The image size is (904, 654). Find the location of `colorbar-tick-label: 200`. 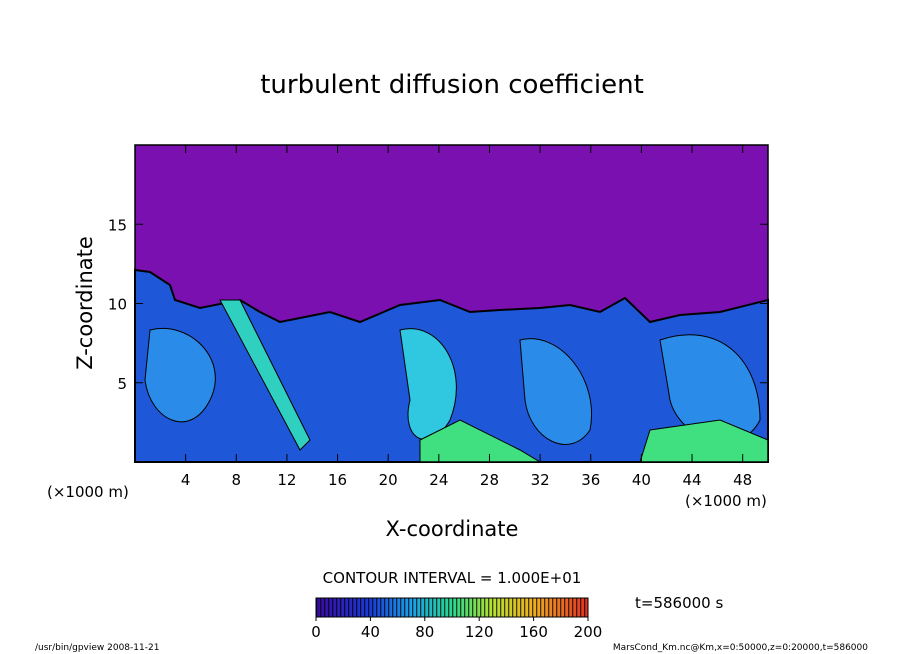

colorbar-tick-label: 200 is located at coordinates (588, 632).